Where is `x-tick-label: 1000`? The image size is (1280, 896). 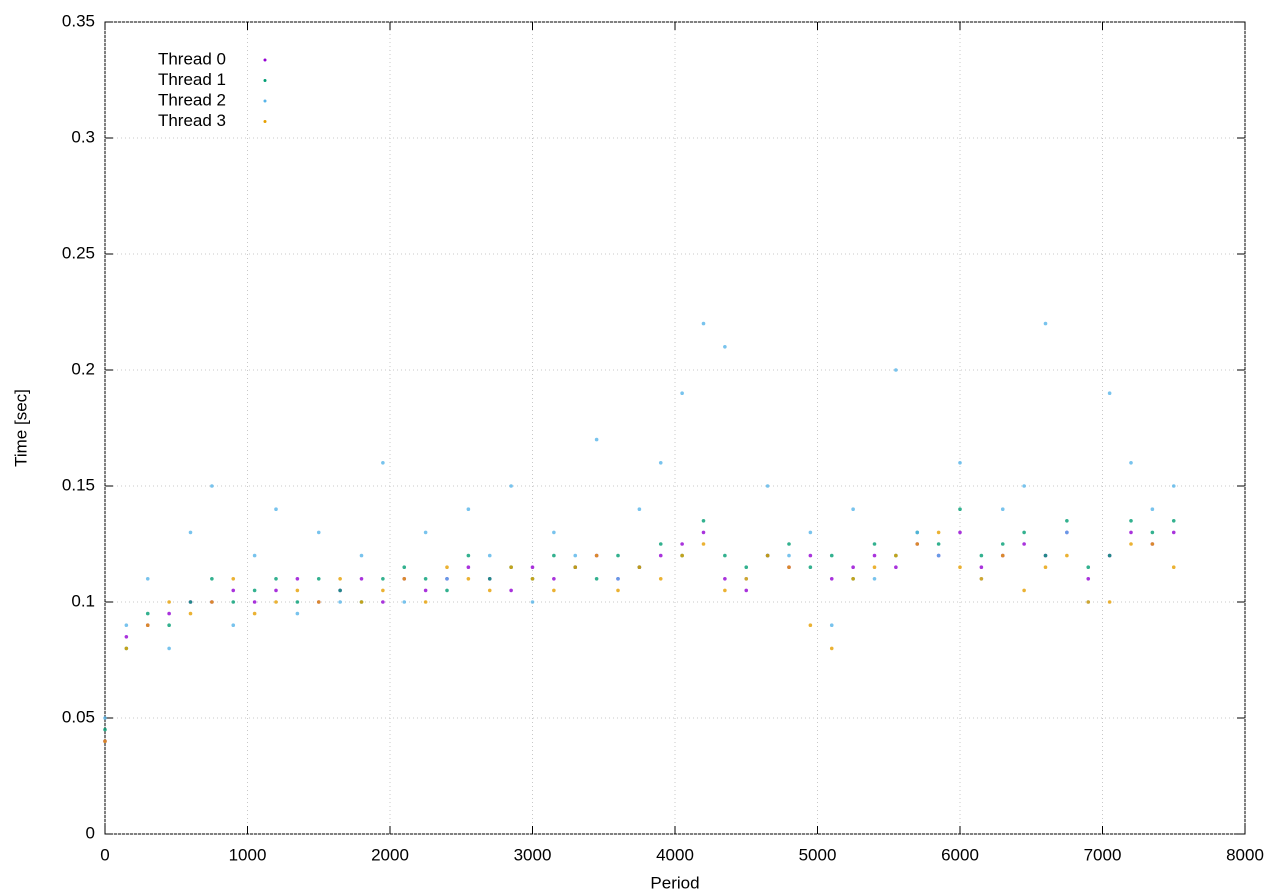 x-tick-label: 1000 is located at coordinates (248, 854).